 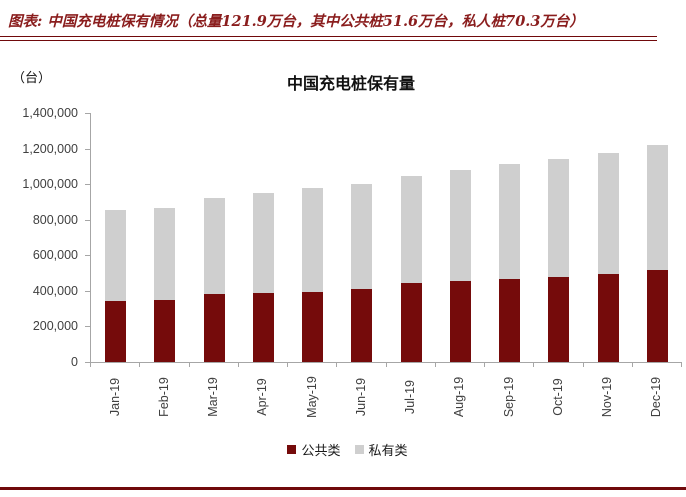 I want to click on x-tick-label: Jun-19, so click(x=360, y=397).